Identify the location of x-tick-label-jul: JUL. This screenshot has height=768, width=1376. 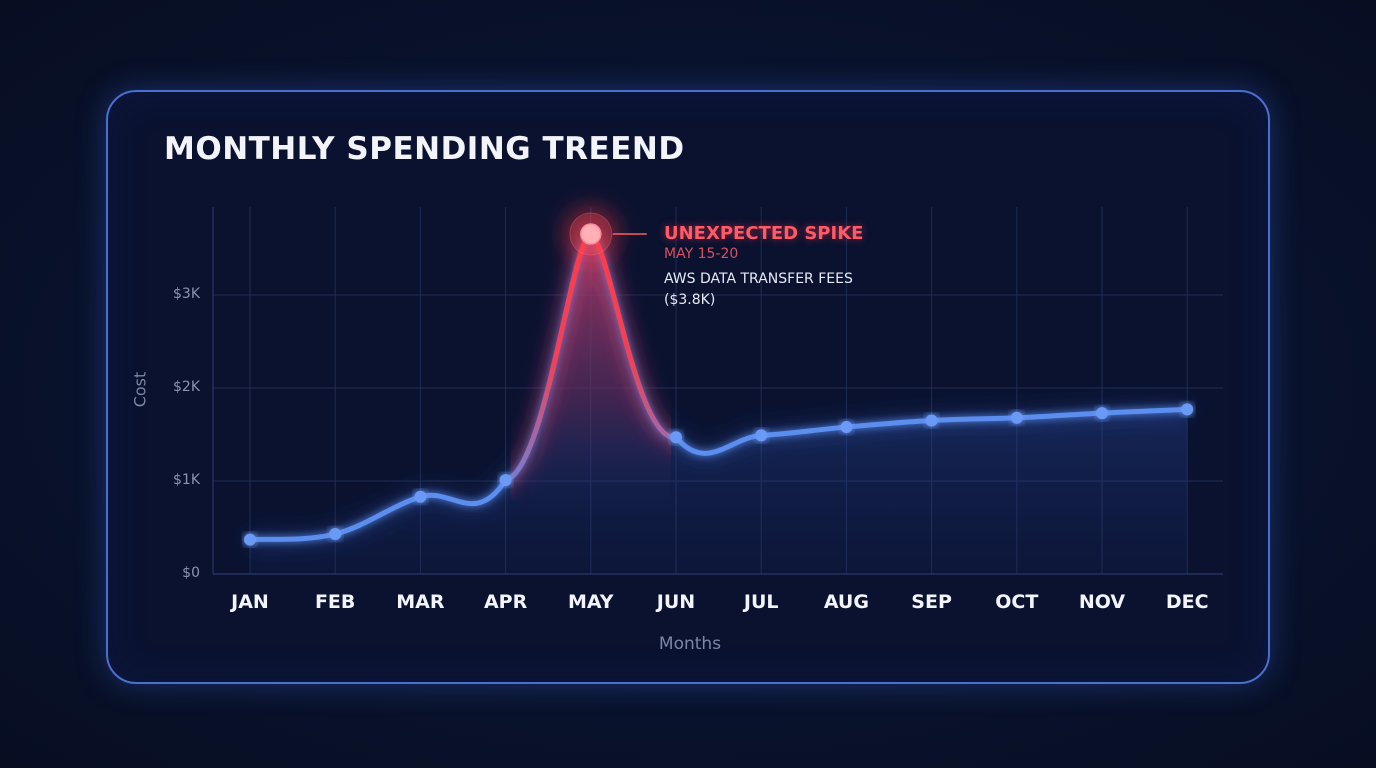
(761, 602).